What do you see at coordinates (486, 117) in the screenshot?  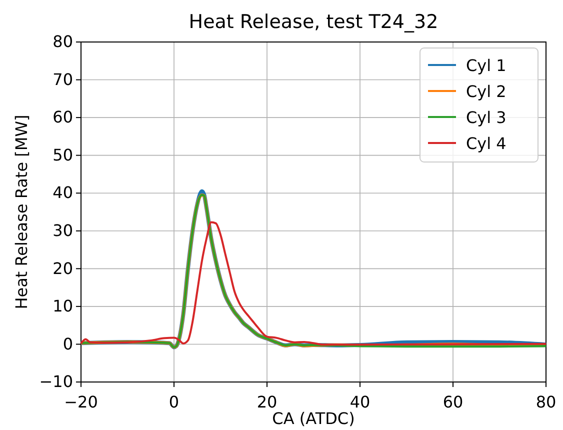 I see `legend-label: Cyl 3` at bounding box center [486, 117].